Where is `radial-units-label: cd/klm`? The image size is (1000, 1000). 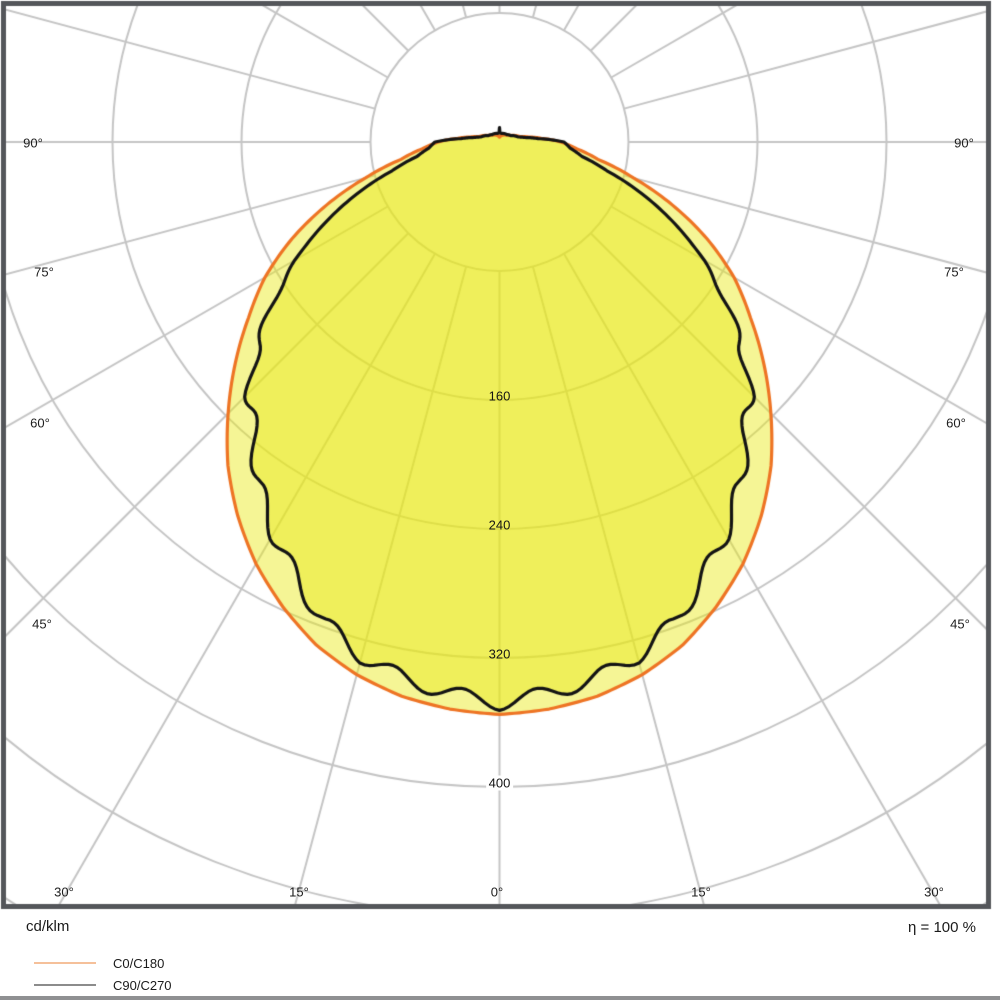 radial-units-label: cd/klm is located at coordinates (48, 926).